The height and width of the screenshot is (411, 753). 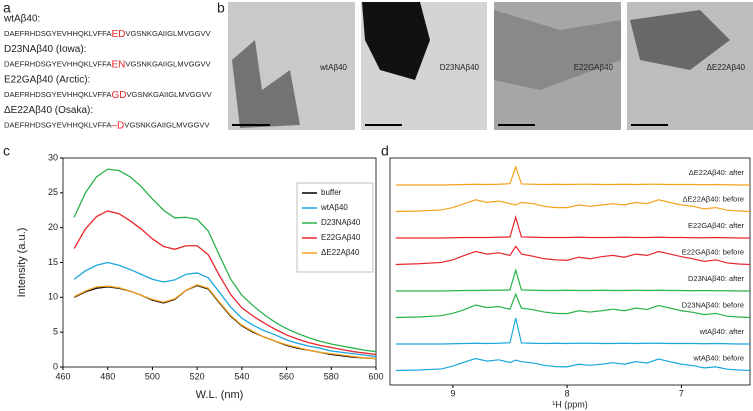 I want to click on sequence: DAEFRHDSGYEVHHQKLVFFA–DVGSNKGAIIGLMVGGVV, so click(x=107, y=125).